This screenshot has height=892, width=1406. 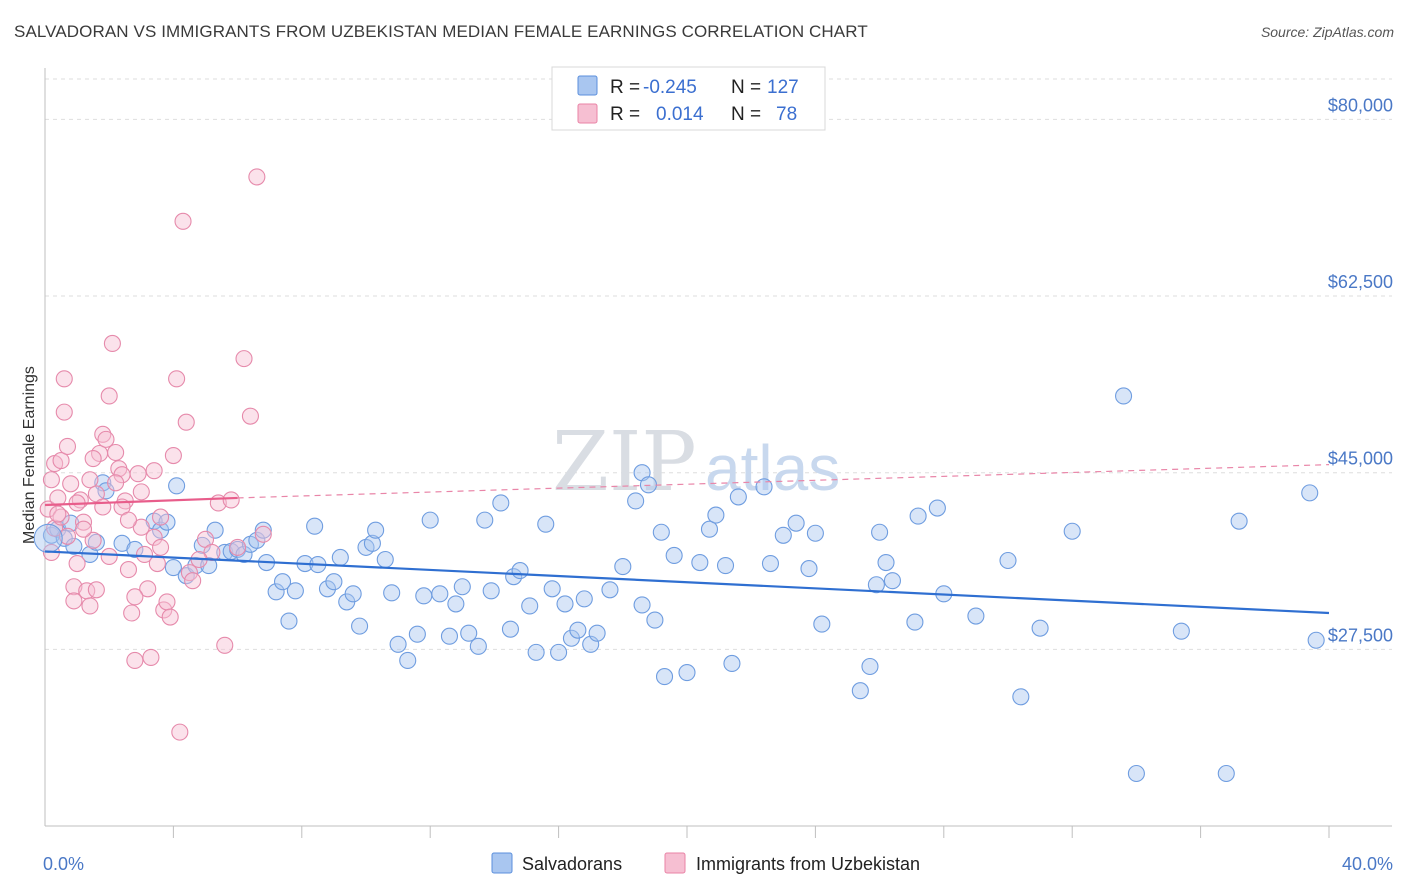 I want to click on legend-r-value-2: 0.014, so click(x=680, y=114).